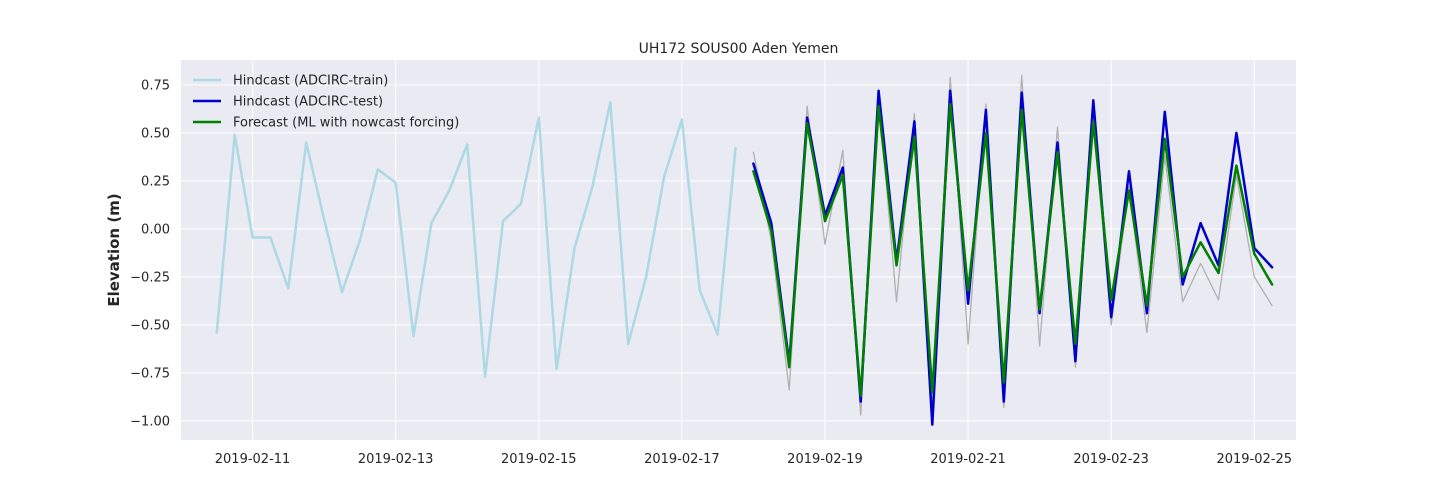  I want to click on chart-title: UH172 SOUS00 Aden Yemen, so click(739, 49).